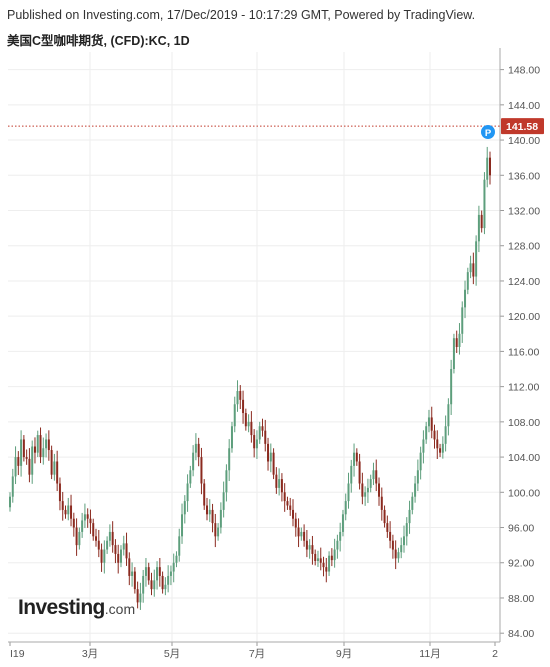 The height and width of the screenshot is (667, 550). Describe the element at coordinates (524, 141) in the screenshot. I see `y-tick-label: 140.00` at that location.